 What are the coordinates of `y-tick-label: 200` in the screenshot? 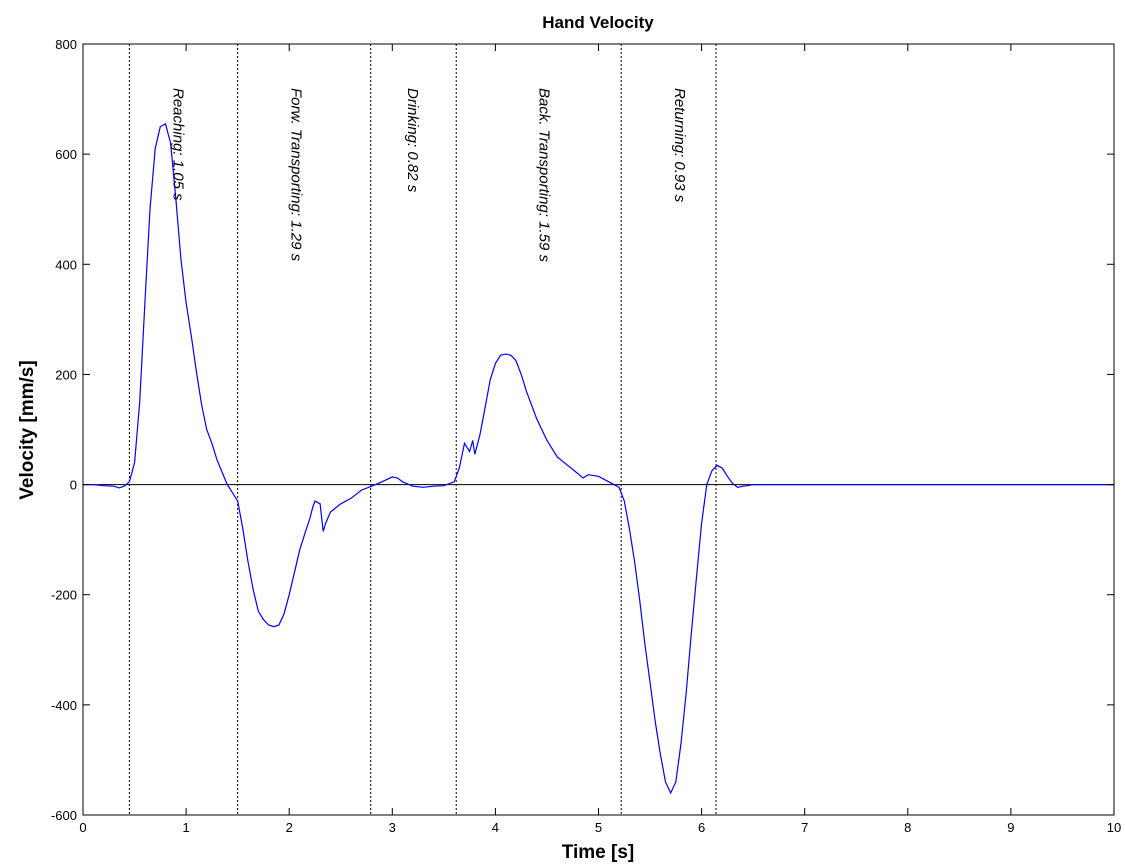 It's located at (66, 374).